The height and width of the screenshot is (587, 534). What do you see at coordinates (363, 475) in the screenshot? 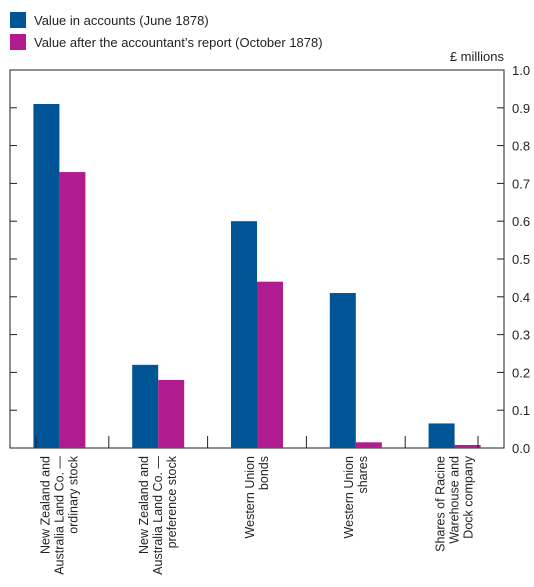
I see `x-category-label: shares` at bounding box center [363, 475].